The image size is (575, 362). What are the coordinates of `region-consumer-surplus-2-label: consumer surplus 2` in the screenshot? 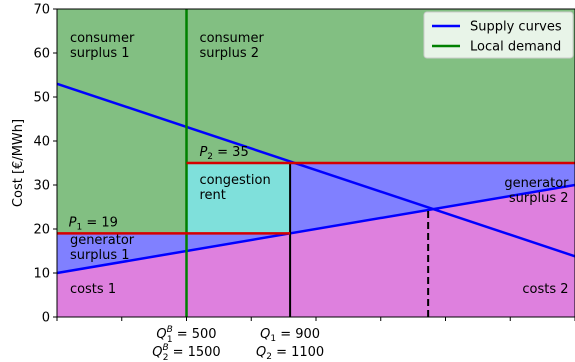 It's located at (231, 46).